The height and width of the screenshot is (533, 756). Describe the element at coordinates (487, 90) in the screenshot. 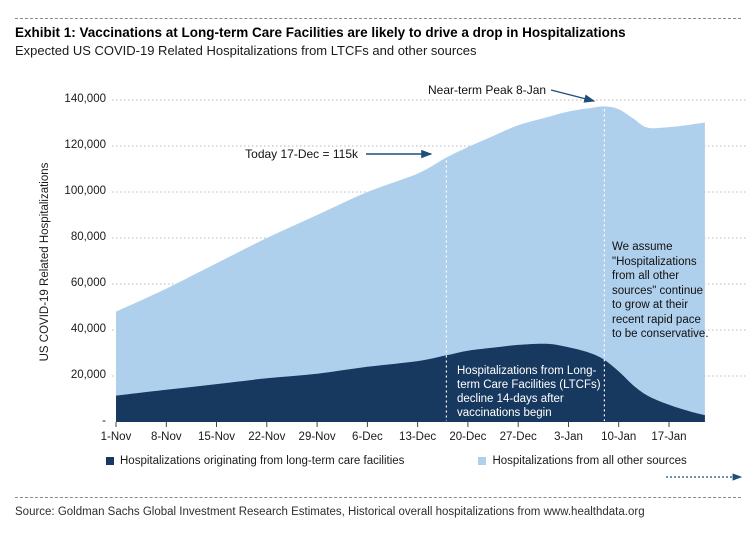

I see `annotation-peak: Near-term Peak 8-Jan` at that location.